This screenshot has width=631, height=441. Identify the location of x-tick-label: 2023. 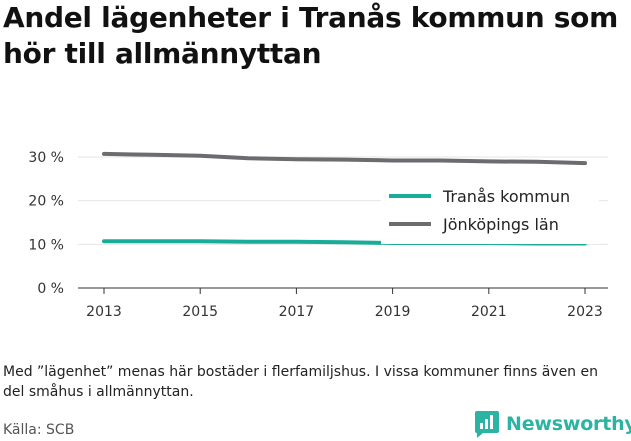
(585, 312).